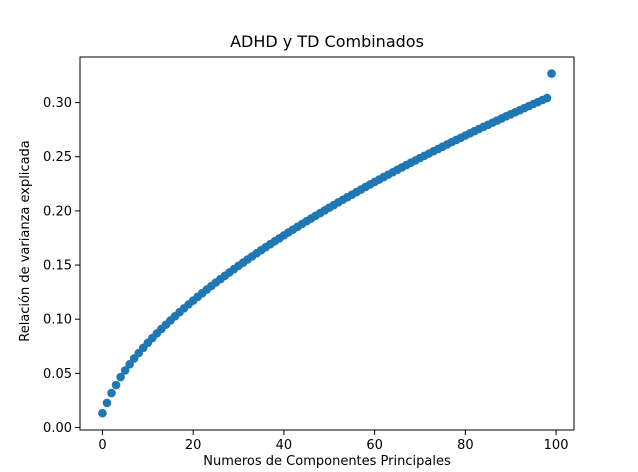 This screenshot has height=472, width=638. Describe the element at coordinates (57, 157) in the screenshot. I see `y-tick-label: 0.25` at that location.